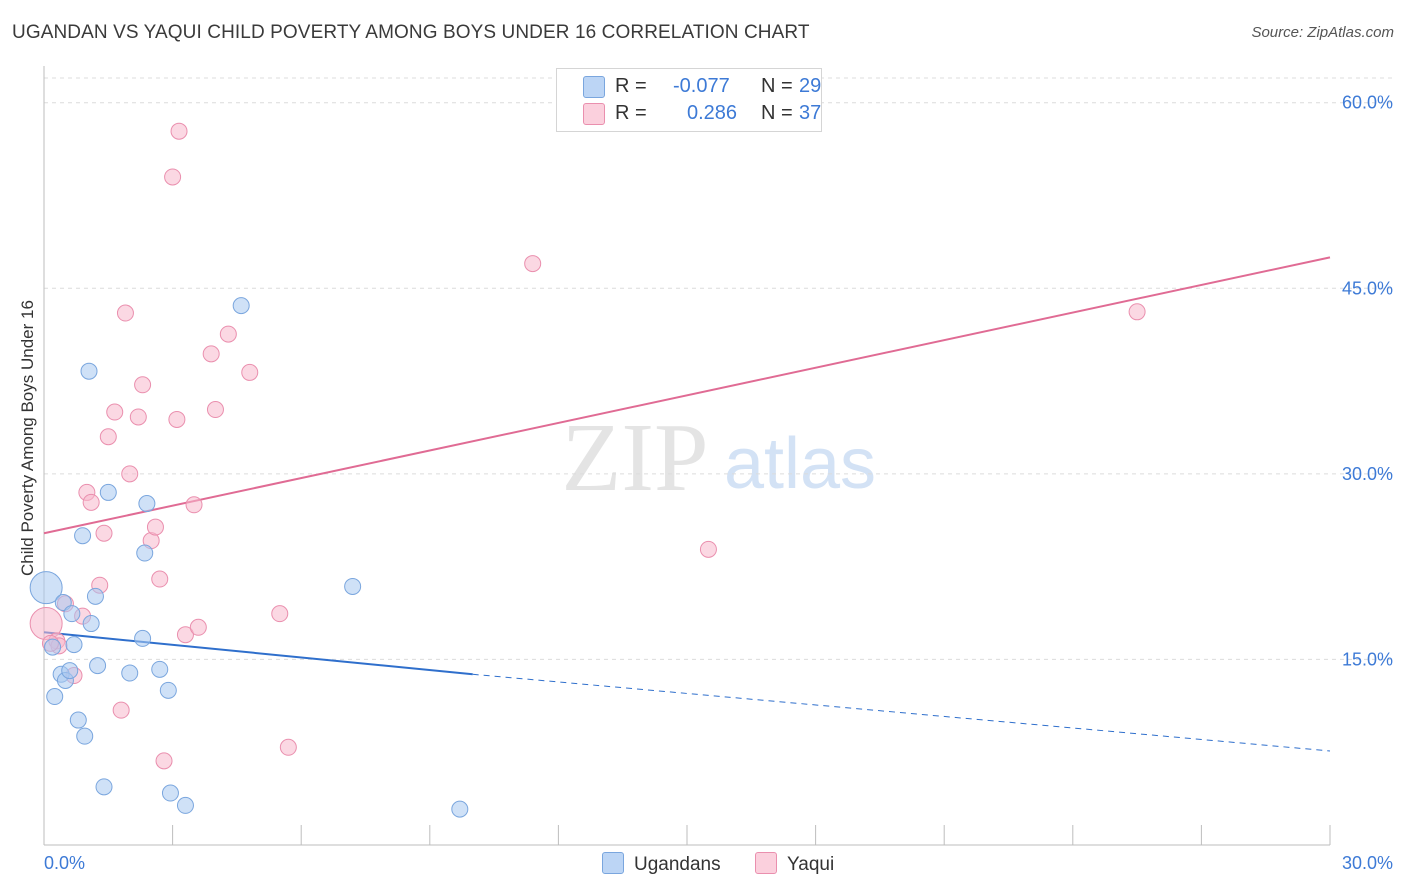  What do you see at coordinates (712, 113) in the screenshot?
I see `legend-r-value: 0.286` at bounding box center [712, 113].